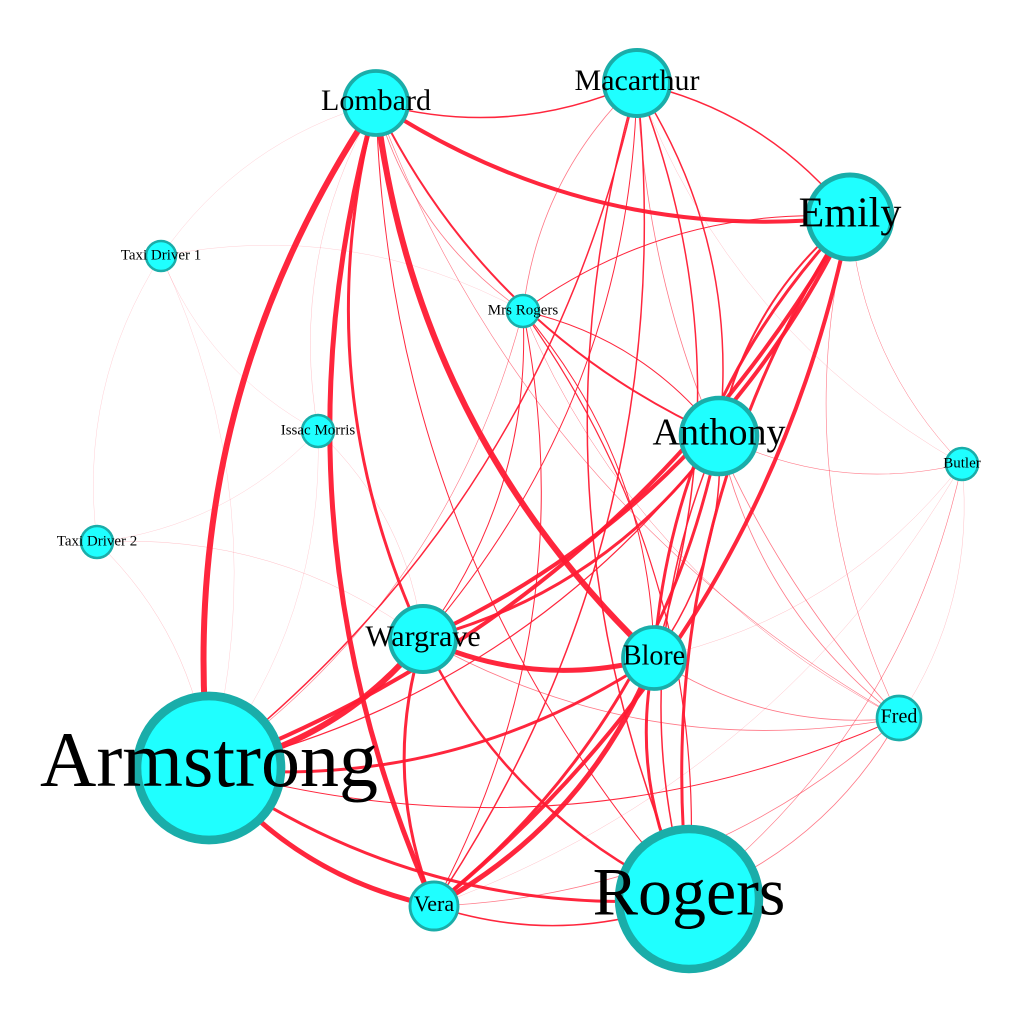 The image size is (1024, 1024). Describe the element at coordinates (680, 259) in the screenshot. I see `edge-anthony-macarthur` at that location.